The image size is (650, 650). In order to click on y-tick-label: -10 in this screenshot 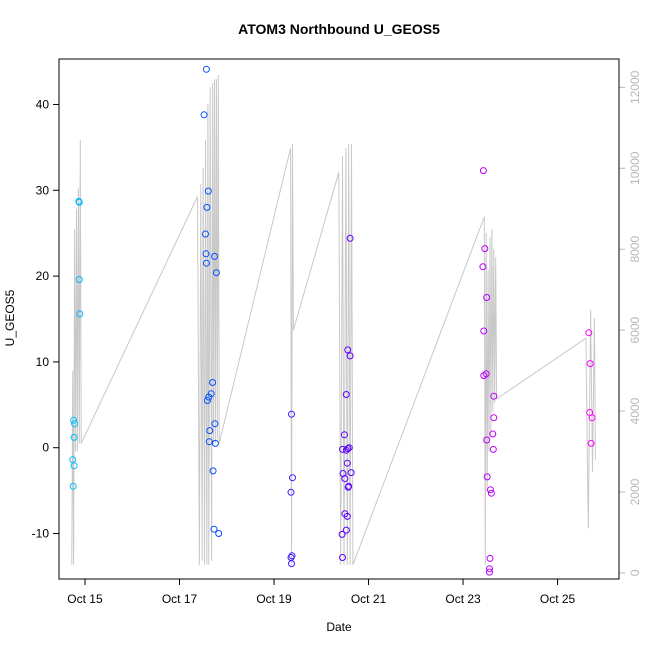, I will do `click(41, 534)`.